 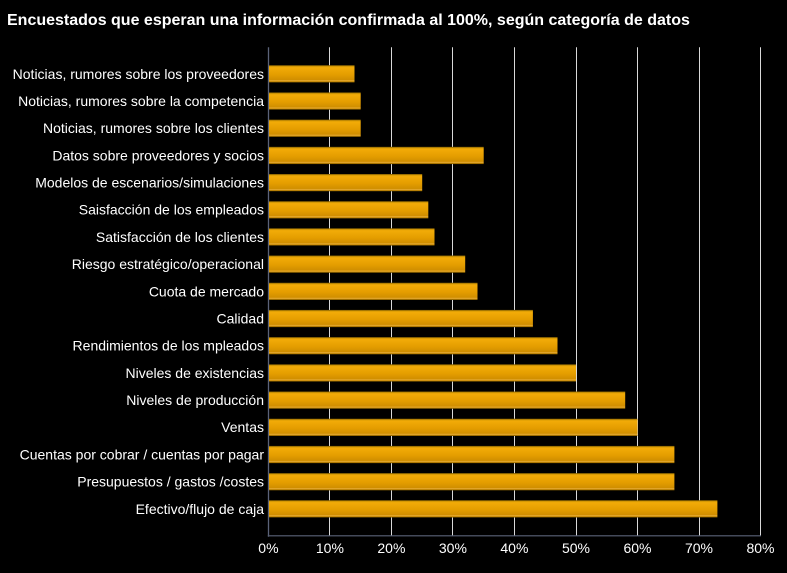 What do you see at coordinates (138, 74) in the screenshot?
I see `svg-text:Noticias, rumores sobre los pr: Noticias, rumores sobre los proveedores` at bounding box center [138, 74].